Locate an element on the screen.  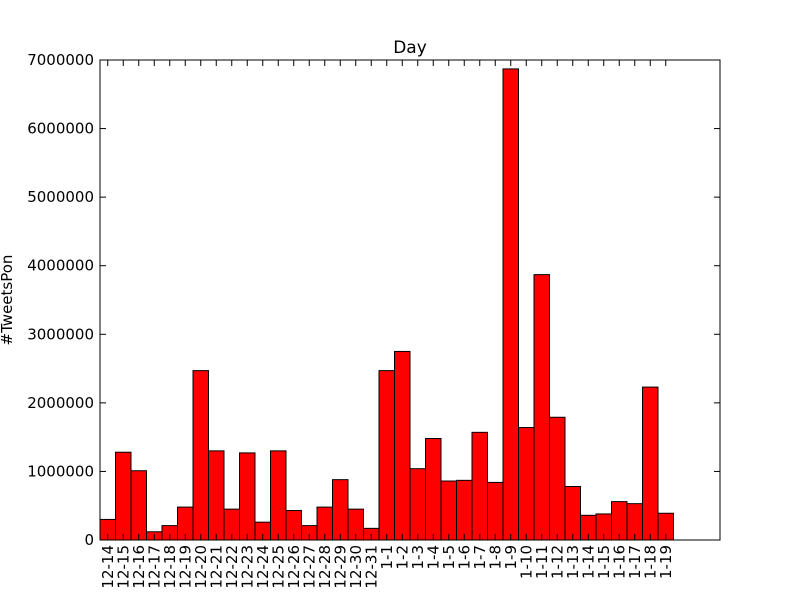
chart-title: Day is located at coordinates (410, 48).